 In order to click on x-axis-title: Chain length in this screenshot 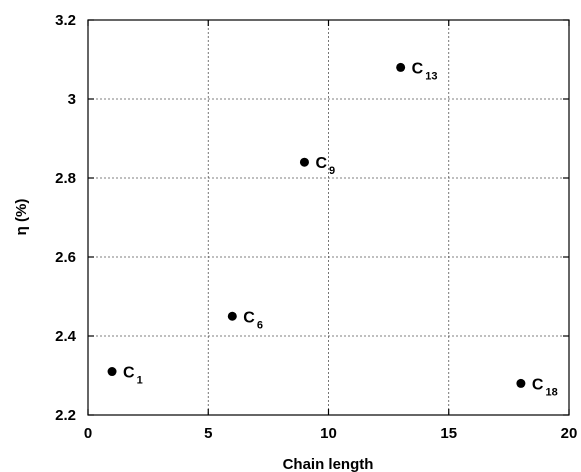, I will do `click(328, 464)`.